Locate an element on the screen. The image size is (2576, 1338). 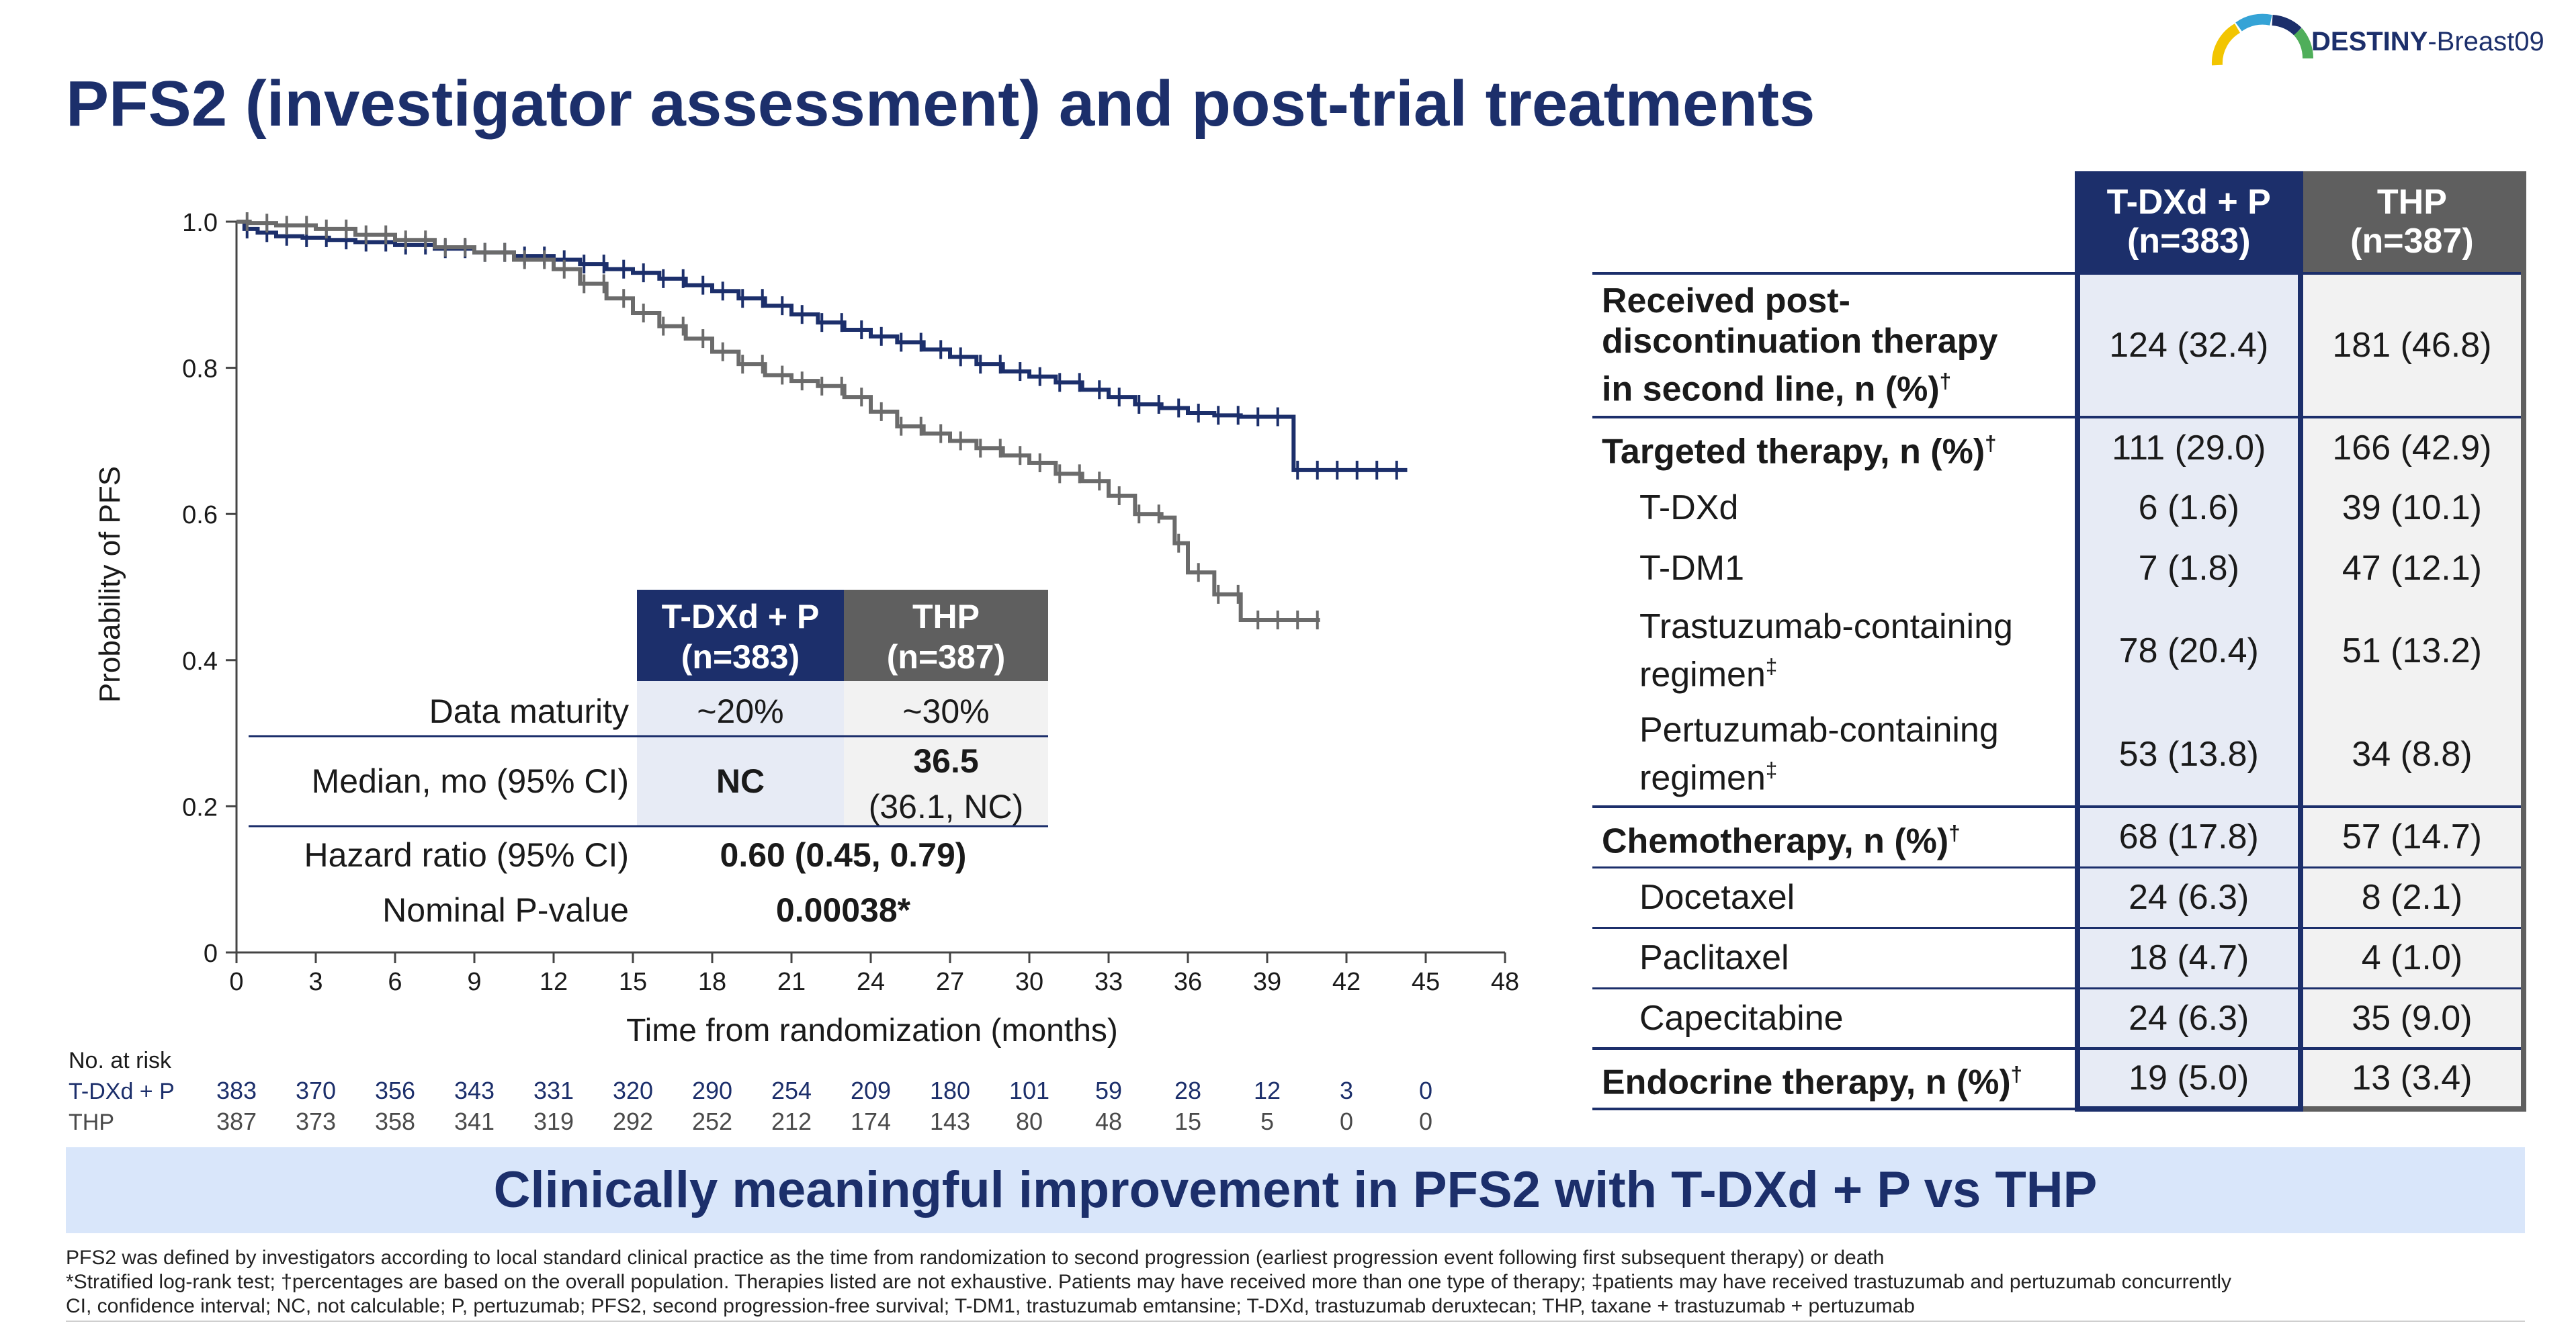
x-tick-label: 0 is located at coordinates (236, 982).